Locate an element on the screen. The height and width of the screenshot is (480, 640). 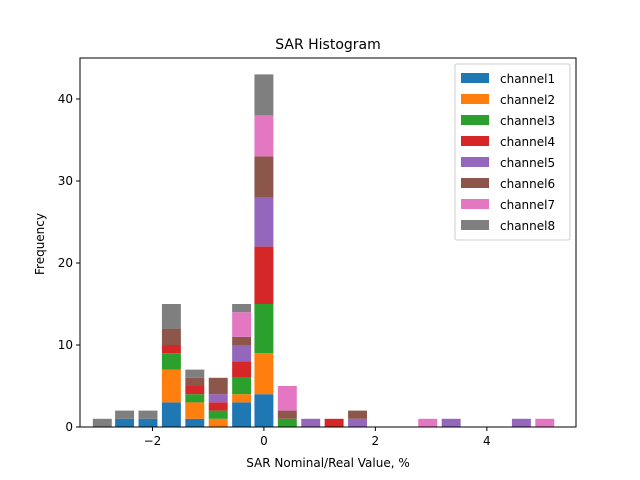
x-axis-label: SAR Nominal/Real Value, % is located at coordinates (328, 463).